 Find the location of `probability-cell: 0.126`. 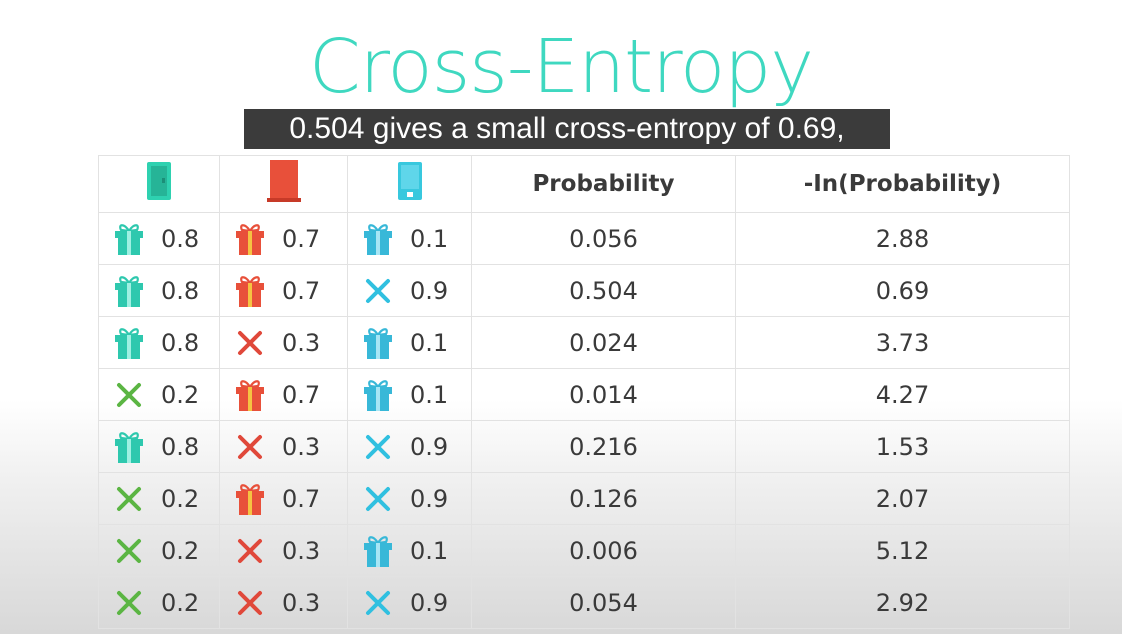

probability-cell: 0.126 is located at coordinates (603, 498).